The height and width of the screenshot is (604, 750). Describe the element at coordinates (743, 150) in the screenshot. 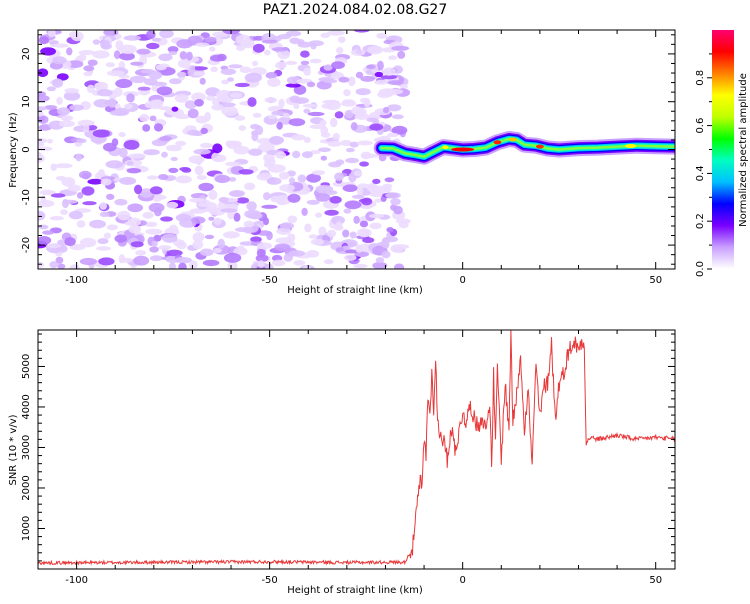

I see `colorbar-label: Normalized spectral amplitude` at that location.